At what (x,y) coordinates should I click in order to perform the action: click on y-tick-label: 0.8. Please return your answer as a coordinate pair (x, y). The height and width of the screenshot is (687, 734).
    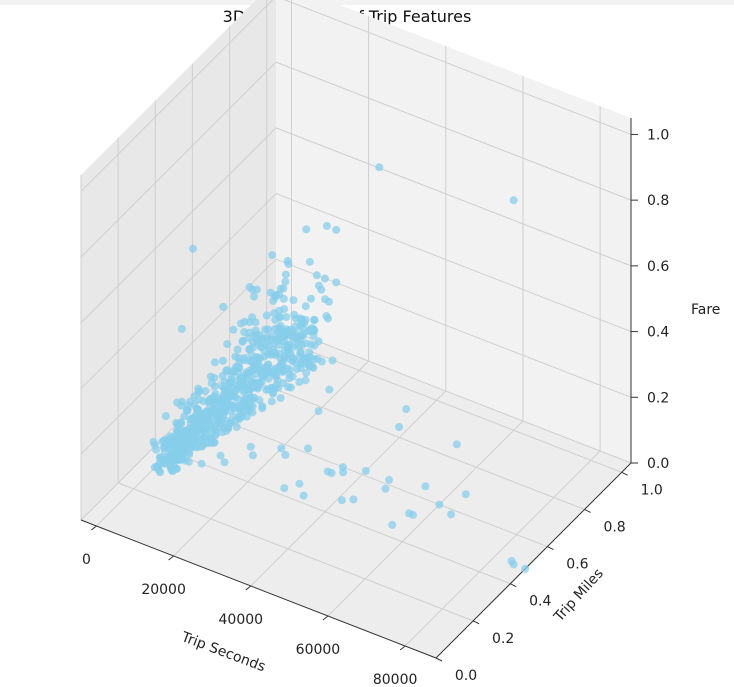
    Looking at the image, I should click on (614, 527).